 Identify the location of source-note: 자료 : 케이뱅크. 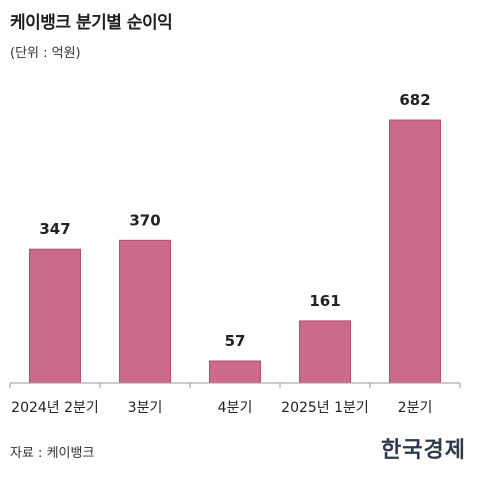
(52, 453).